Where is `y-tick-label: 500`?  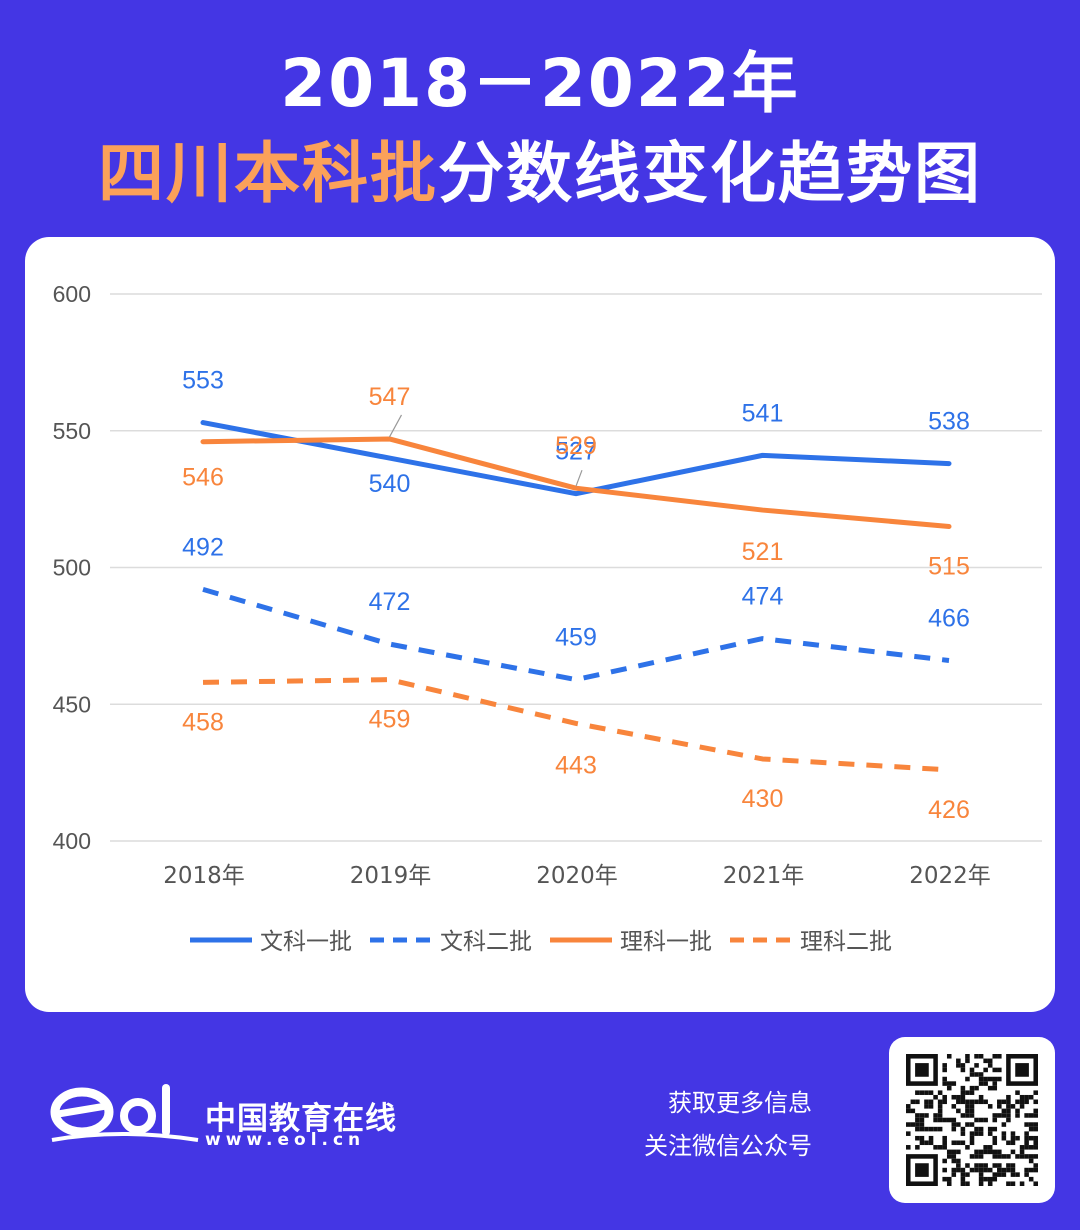 y-tick-label: 500 is located at coordinates (72, 568).